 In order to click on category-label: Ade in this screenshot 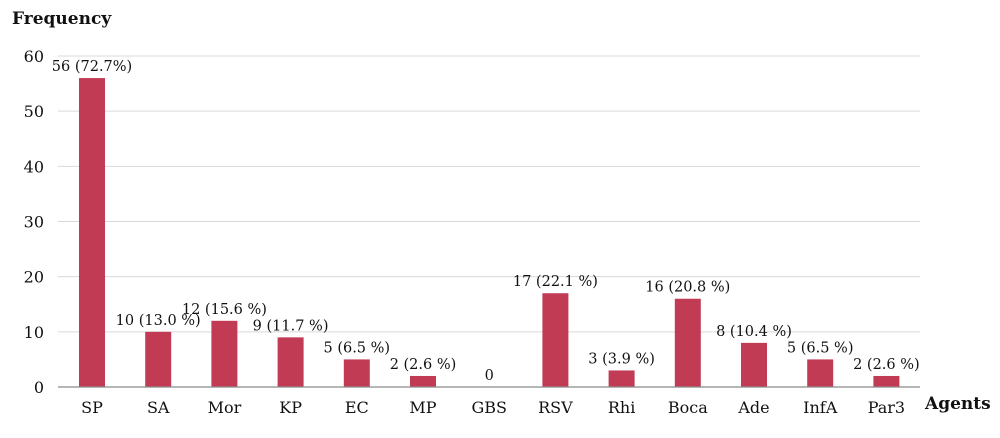, I will do `click(753, 407)`.